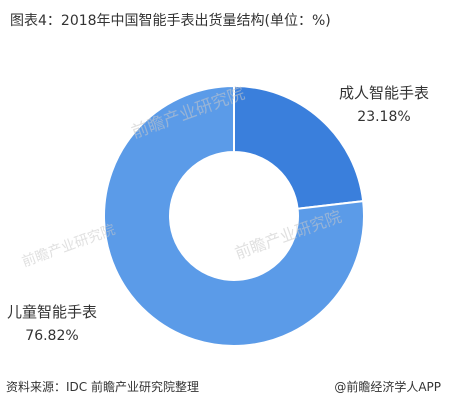 The height and width of the screenshot is (406, 449). What do you see at coordinates (52, 312) in the screenshot?
I see `slice-label-2: 儿童智能手表` at bounding box center [52, 312].